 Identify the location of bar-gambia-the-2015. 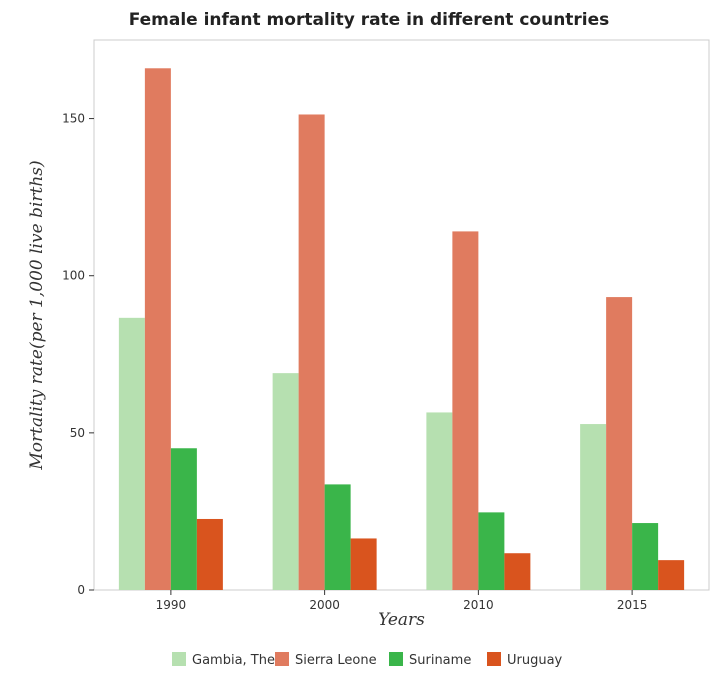
(593, 507).